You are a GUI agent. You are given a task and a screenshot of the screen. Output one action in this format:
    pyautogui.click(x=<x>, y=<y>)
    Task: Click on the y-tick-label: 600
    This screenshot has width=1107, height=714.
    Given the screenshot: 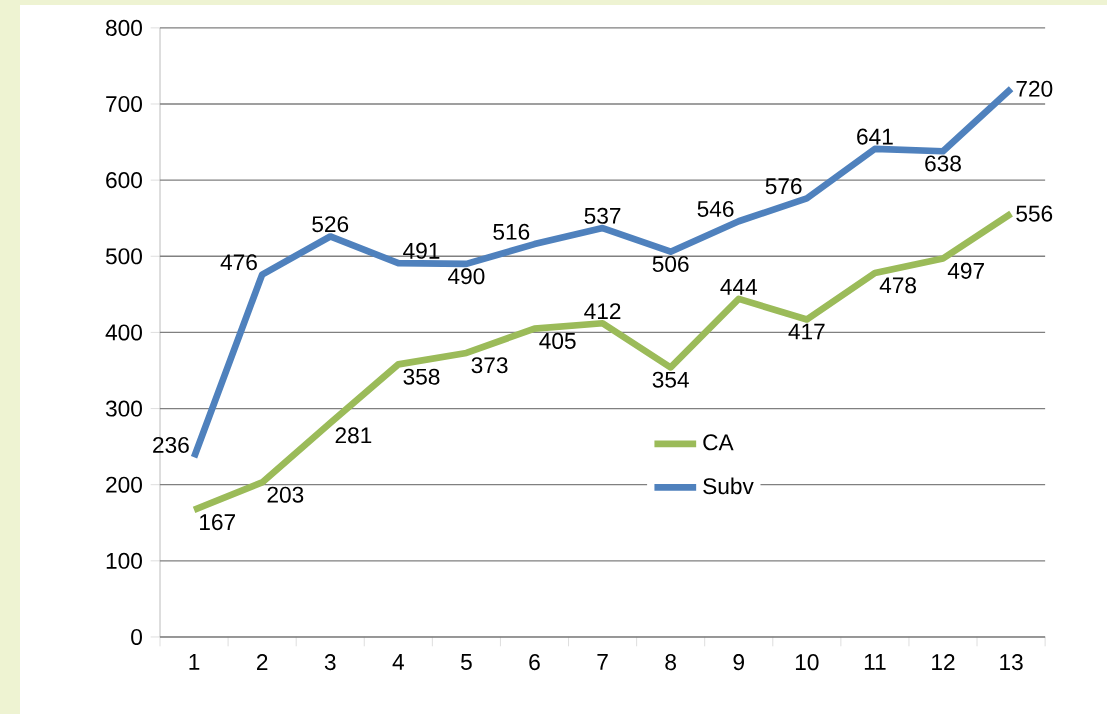 What is the action you would take?
    pyautogui.click(x=124, y=180)
    